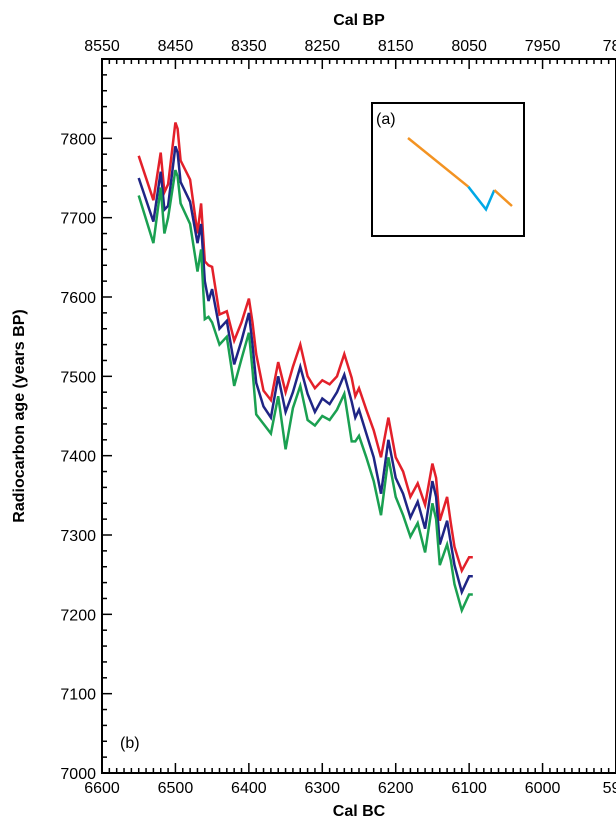 The image size is (616, 825). I want to click on x2-tick-label: 8150, so click(396, 46).